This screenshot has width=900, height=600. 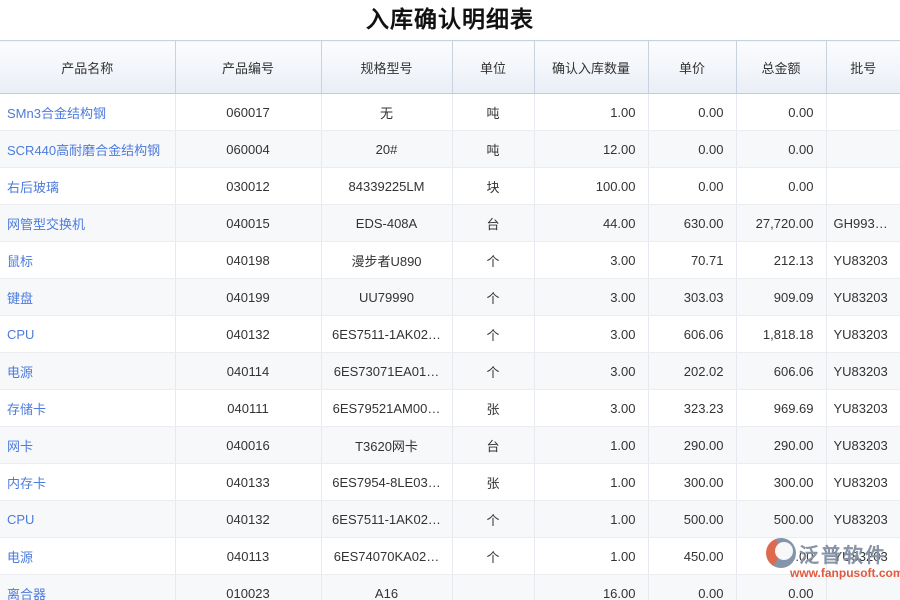 What do you see at coordinates (84, 150) in the screenshot?
I see `product-name-link: SCR440高耐磨合金结构钢` at bounding box center [84, 150].